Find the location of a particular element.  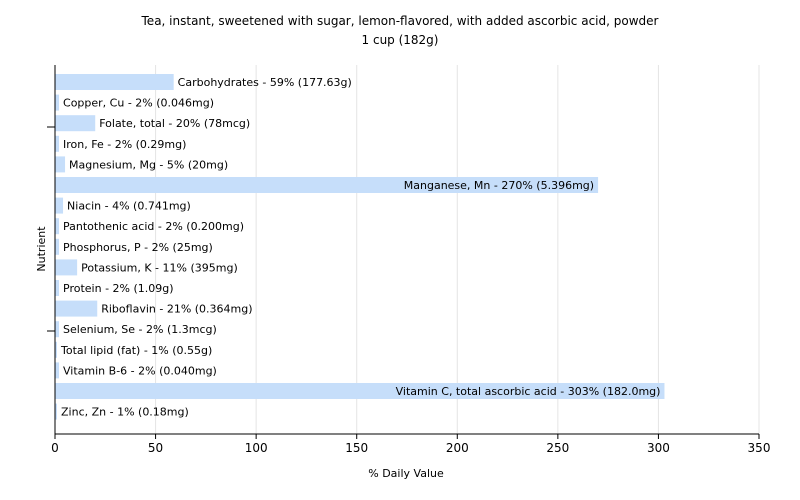

bar-label: Niacin - 4% (0.741mg) is located at coordinates (129, 206).